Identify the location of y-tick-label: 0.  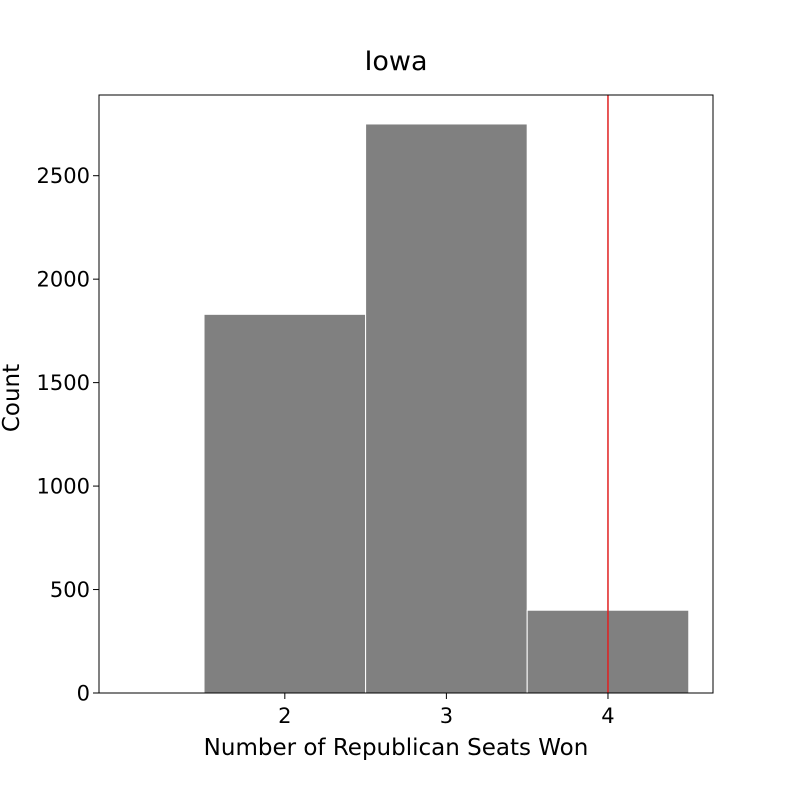
(83, 694).